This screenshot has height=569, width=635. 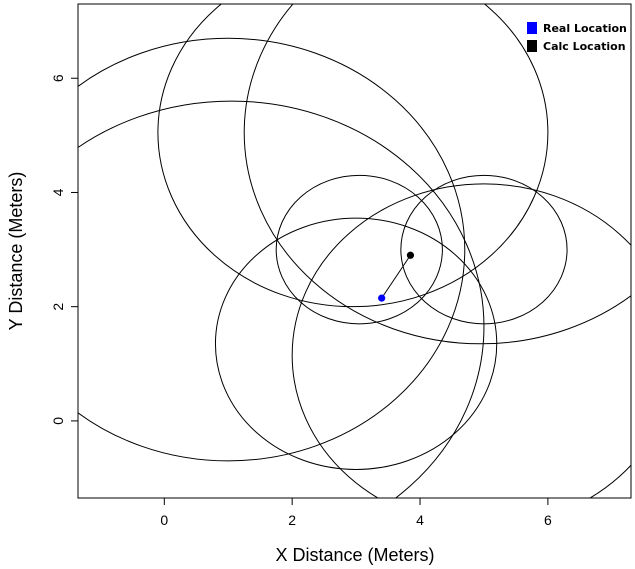 I want to click on x-tick-label: 2, so click(x=292, y=520).